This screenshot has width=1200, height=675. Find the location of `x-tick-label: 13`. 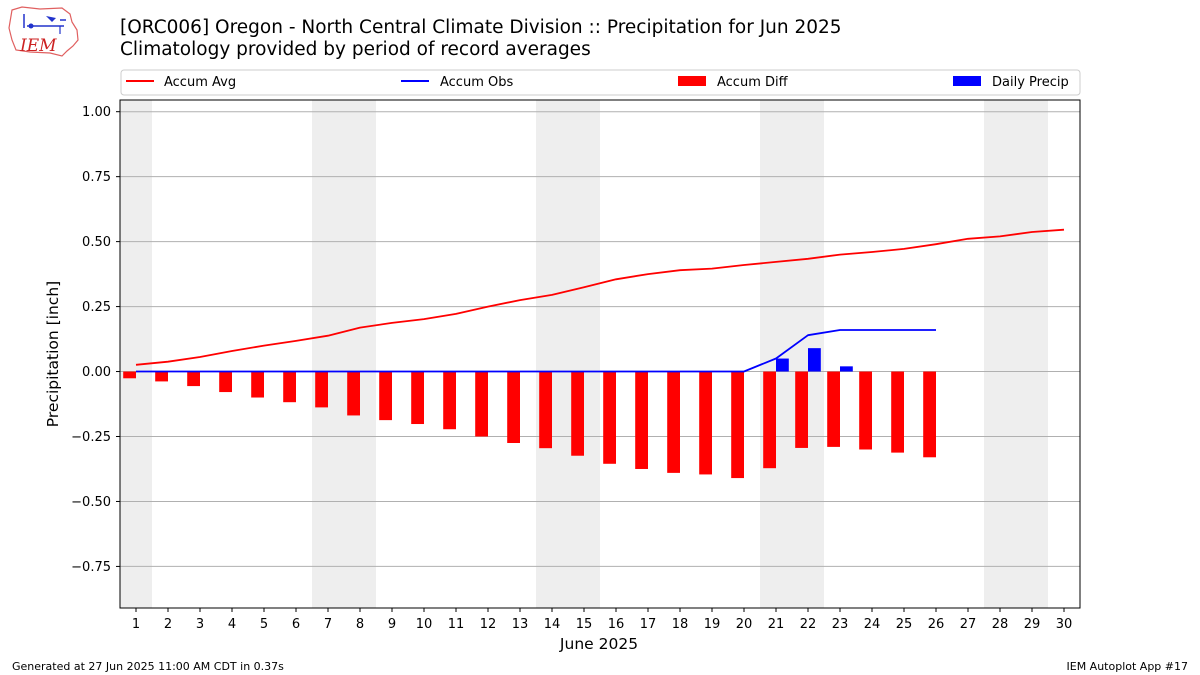

x-tick-label: 13 is located at coordinates (520, 624).